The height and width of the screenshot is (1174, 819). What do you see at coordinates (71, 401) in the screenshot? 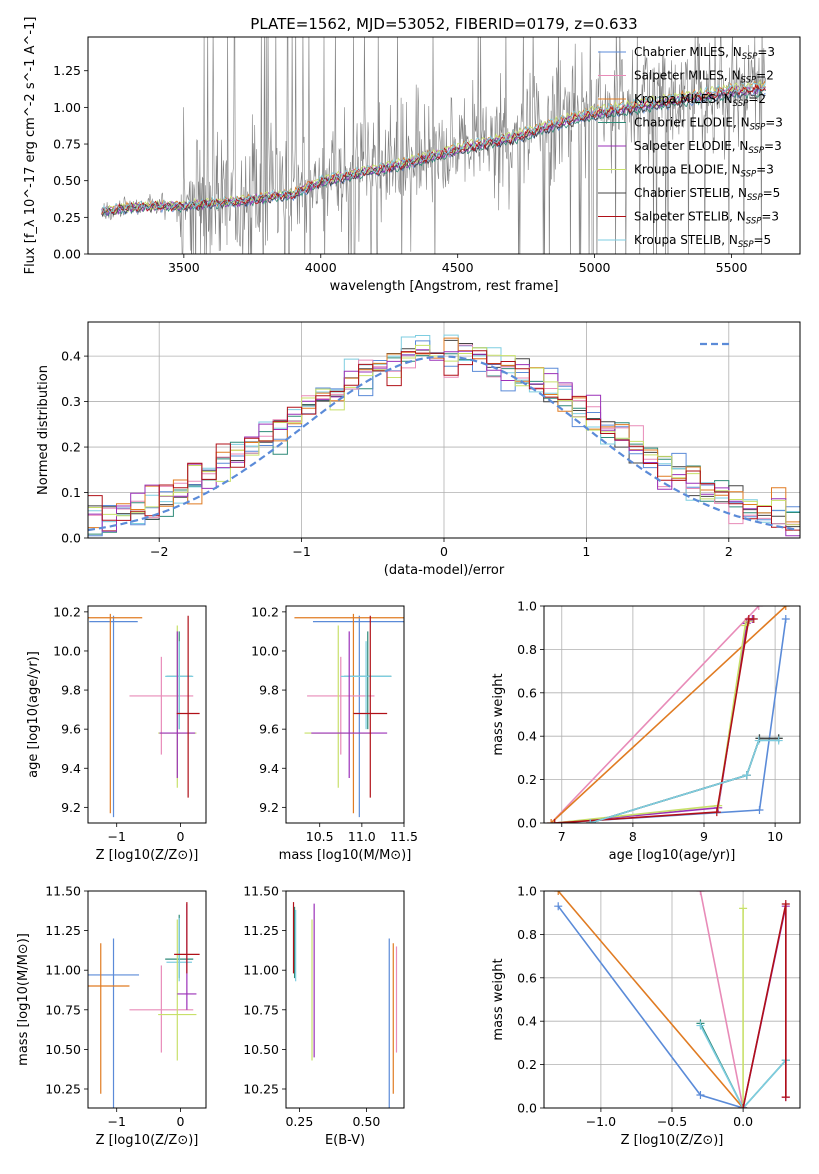
I see `y-tick-label: 0.3` at bounding box center [71, 401].